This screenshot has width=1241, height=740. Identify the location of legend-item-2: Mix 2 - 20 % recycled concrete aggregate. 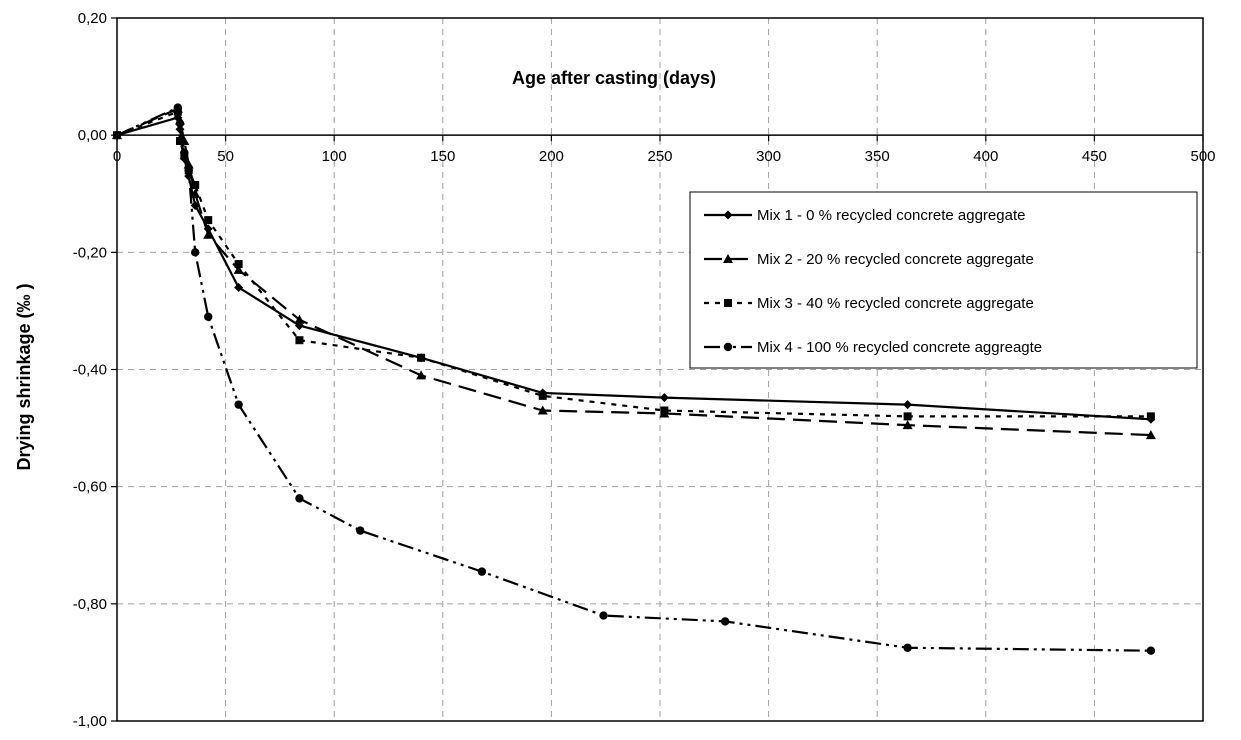
(869, 259).